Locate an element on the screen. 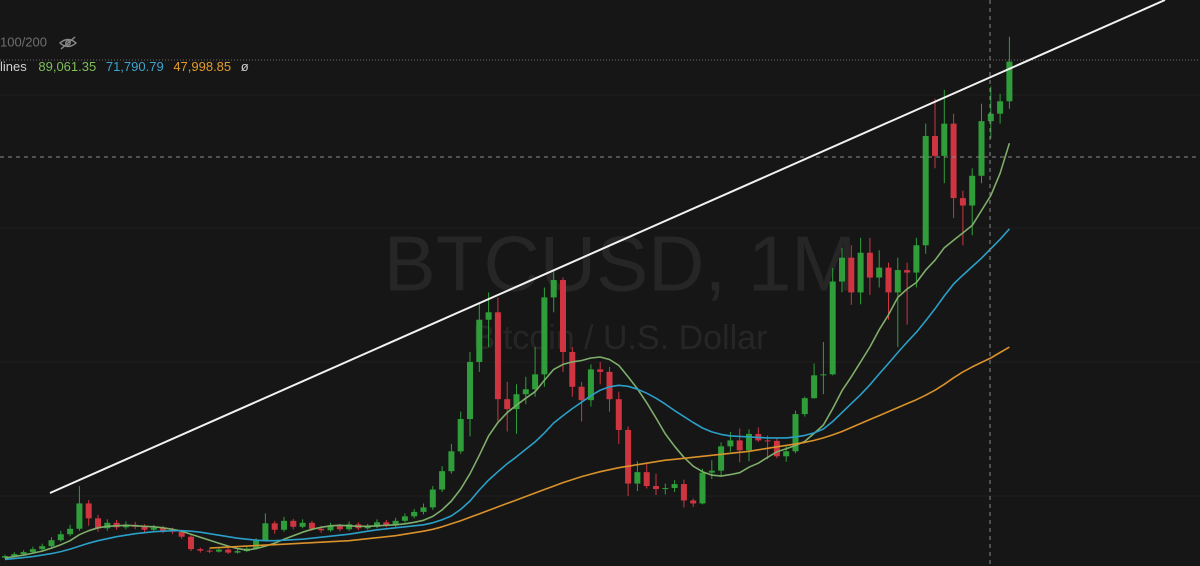 The height and width of the screenshot is (566, 1200). eye-slash is located at coordinates (68, 43).